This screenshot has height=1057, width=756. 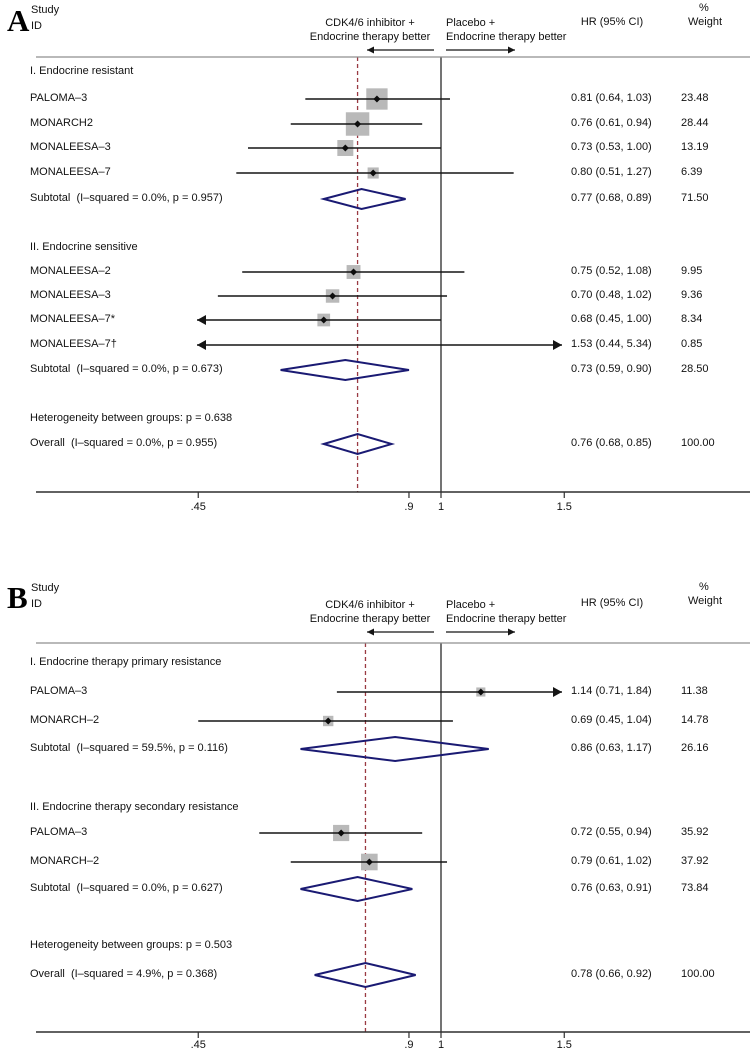 I want to click on group-heading: I. Endocrine therapy primary resistance, so click(x=126, y=662).